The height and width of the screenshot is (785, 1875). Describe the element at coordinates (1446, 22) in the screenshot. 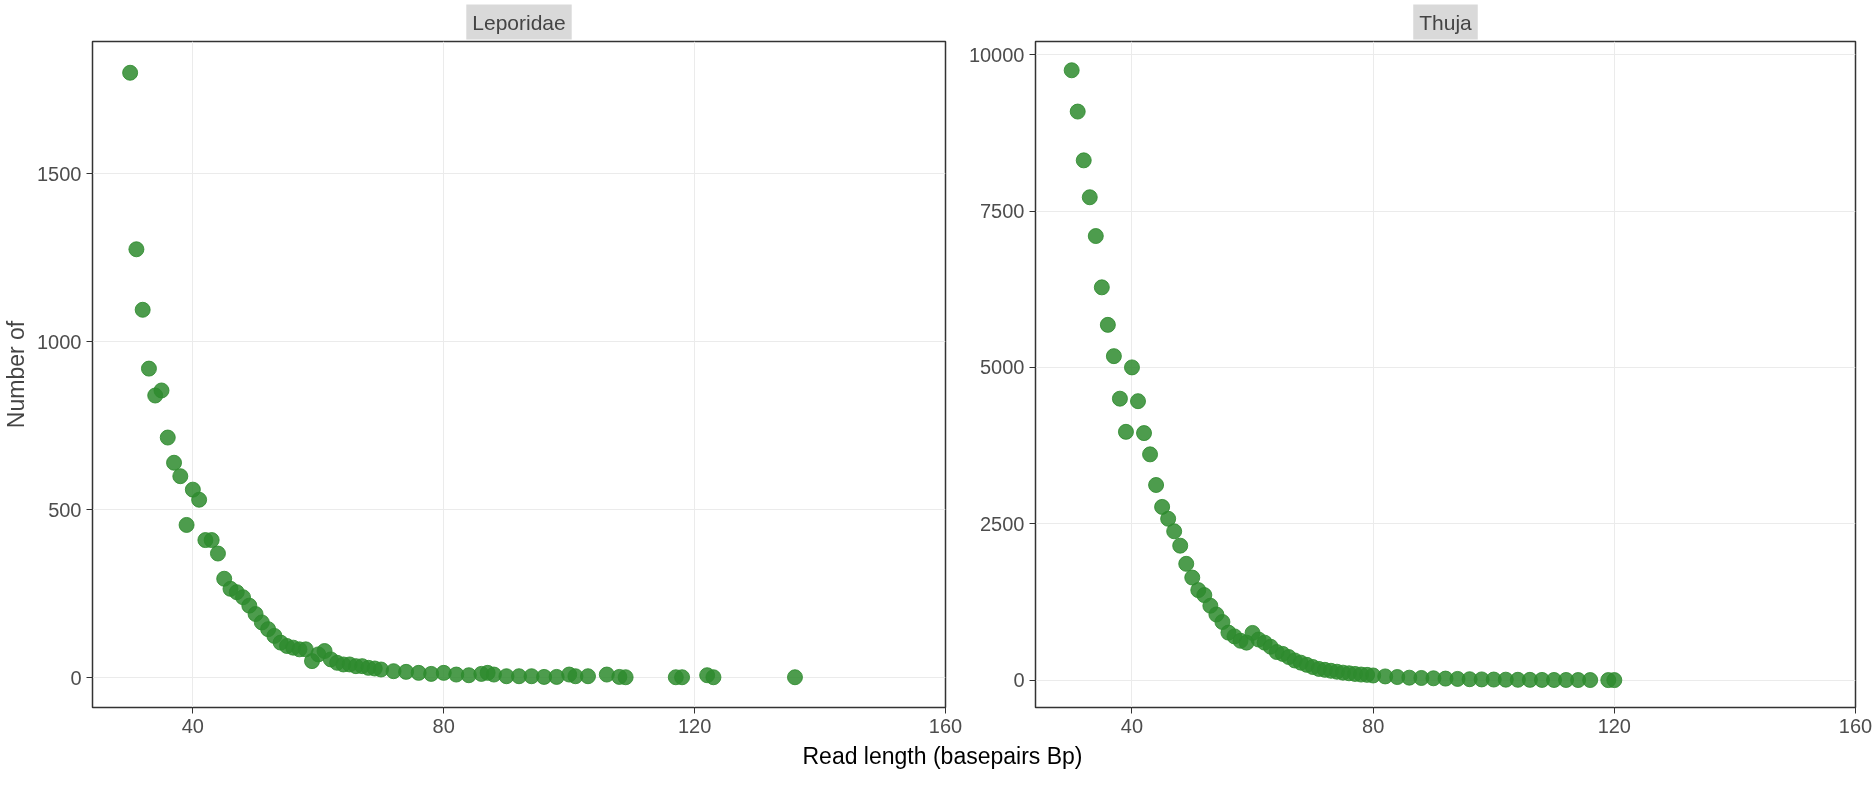

I see `chart-title: Thuja` at that location.